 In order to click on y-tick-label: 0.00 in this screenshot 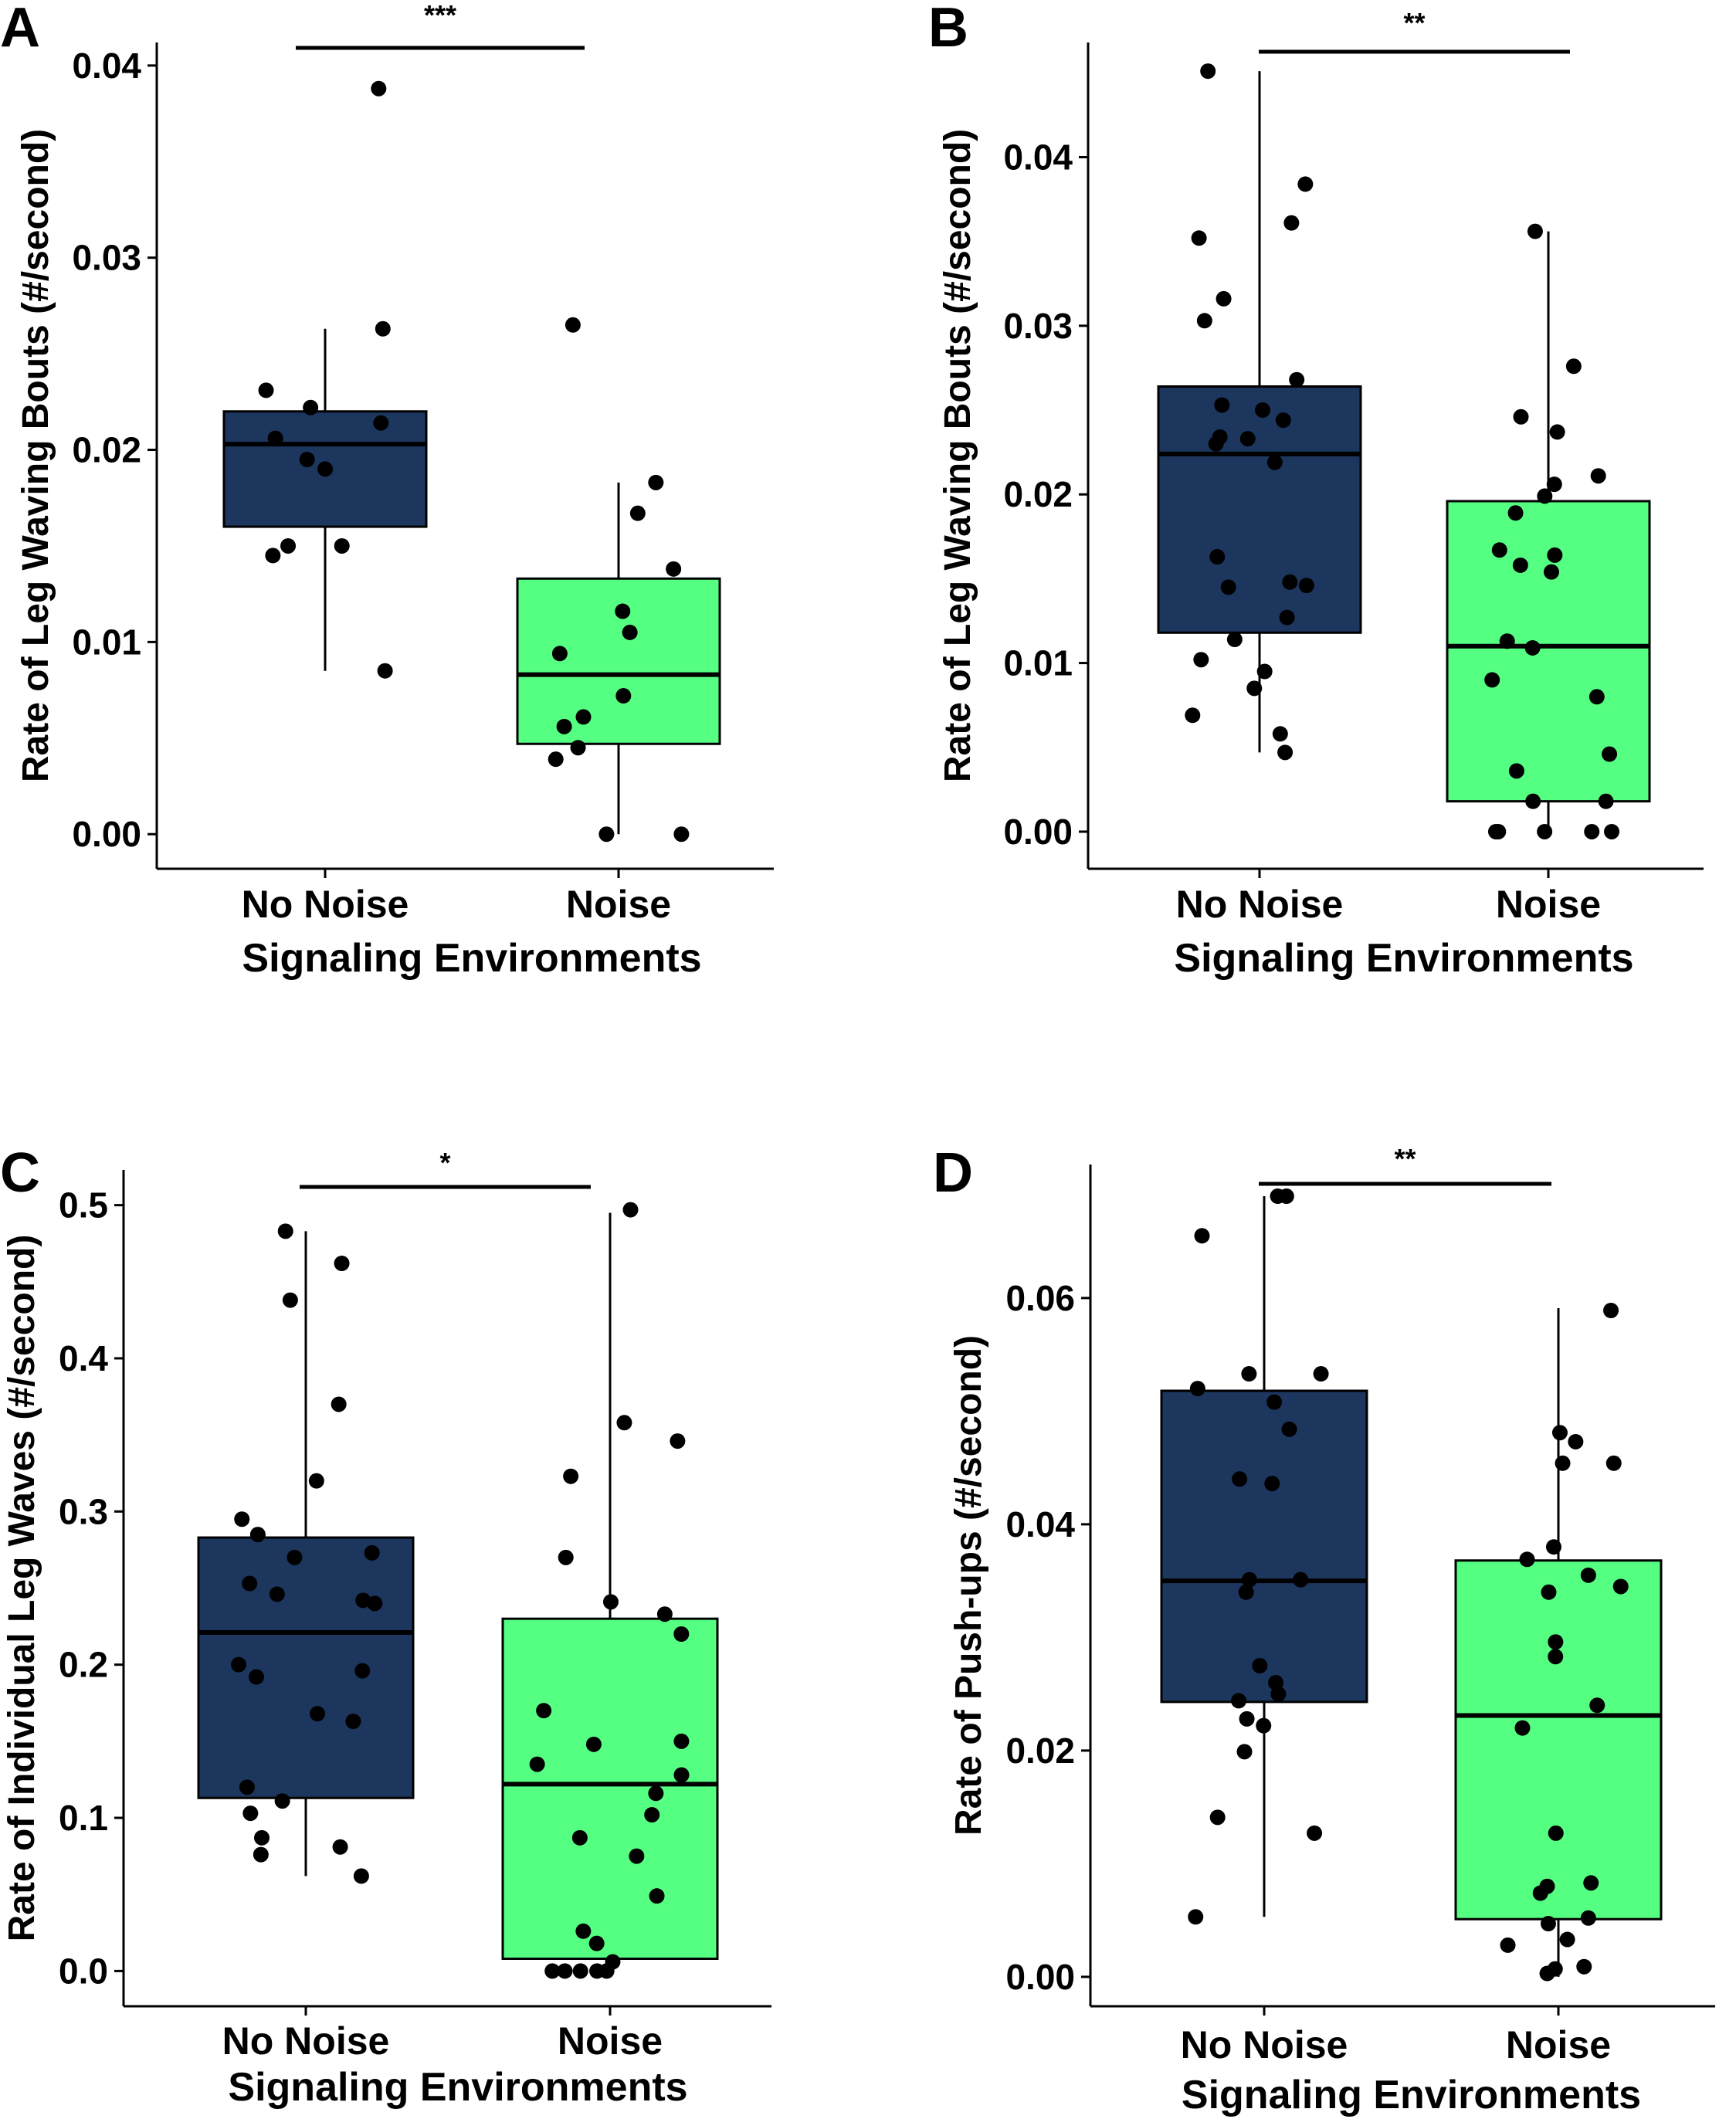, I will do `click(1040, 1977)`.